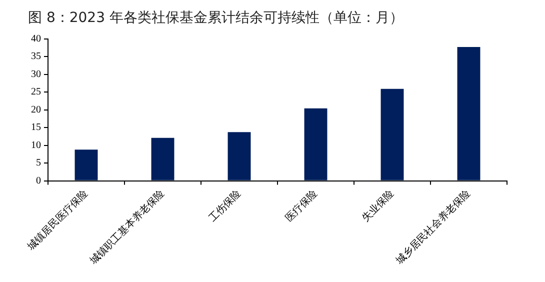 Image resolution: width=545 pixels, height=282 pixels. Describe the element at coordinates (36, 92) in the screenshot. I see `y-tick-label: 25` at that location.